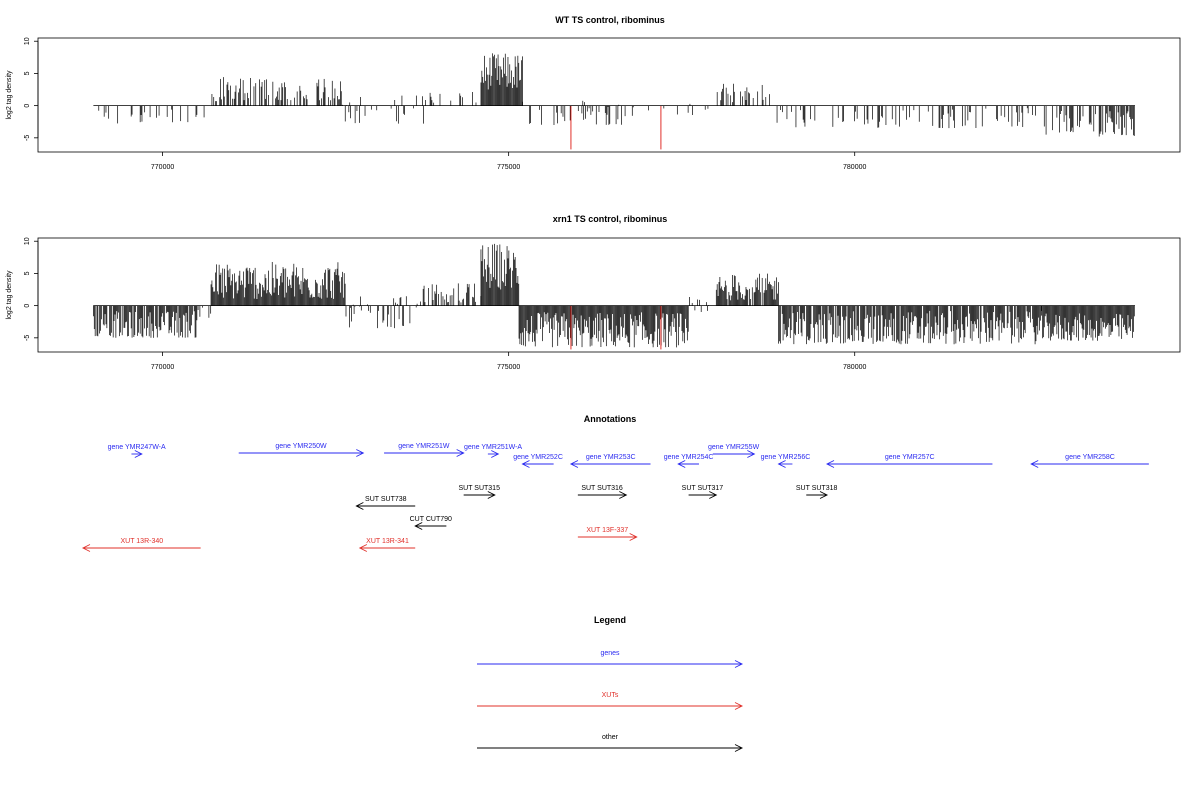 This screenshot has width=1200, height=800. What do you see at coordinates (508, 361) in the screenshot?
I see `xrn1-x-axis: 770000 775000 780000` at bounding box center [508, 361].